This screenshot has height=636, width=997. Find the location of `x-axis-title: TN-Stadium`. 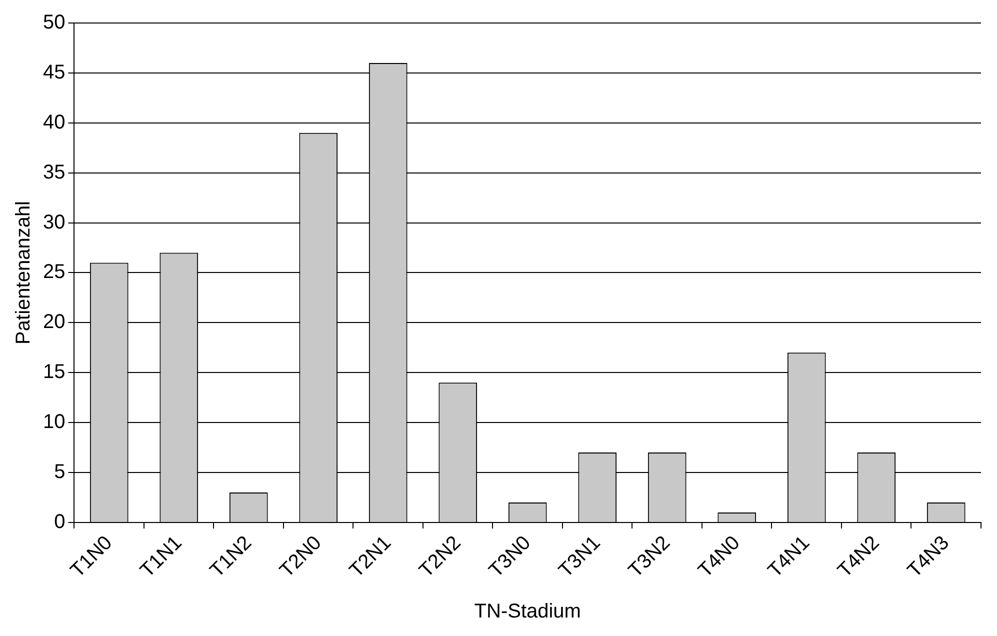

x-axis-title: TN-Stadium is located at coordinates (527, 611).